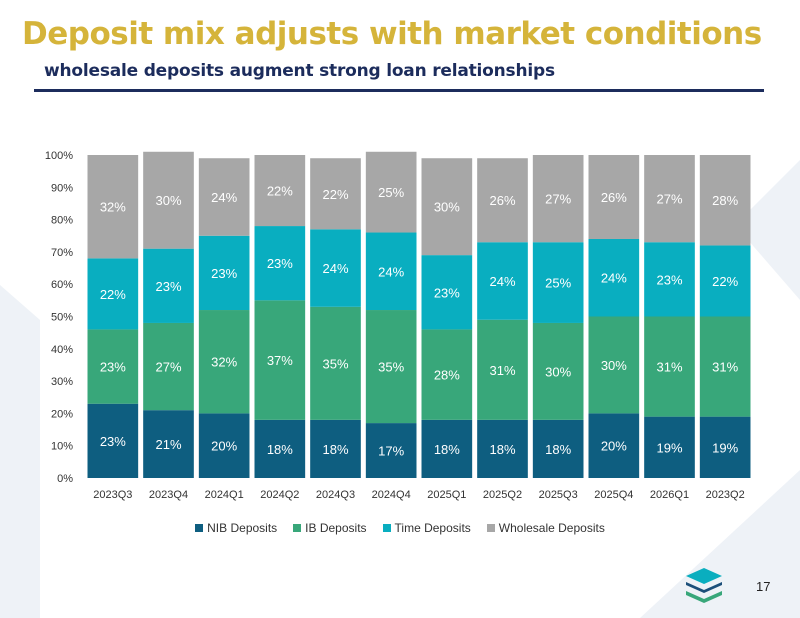 Image resolution: width=800 pixels, height=618 pixels. Describe the element at coordinates (112, 495) in the screenshot. I see `x-tick-label: 2023Q3` at that location.